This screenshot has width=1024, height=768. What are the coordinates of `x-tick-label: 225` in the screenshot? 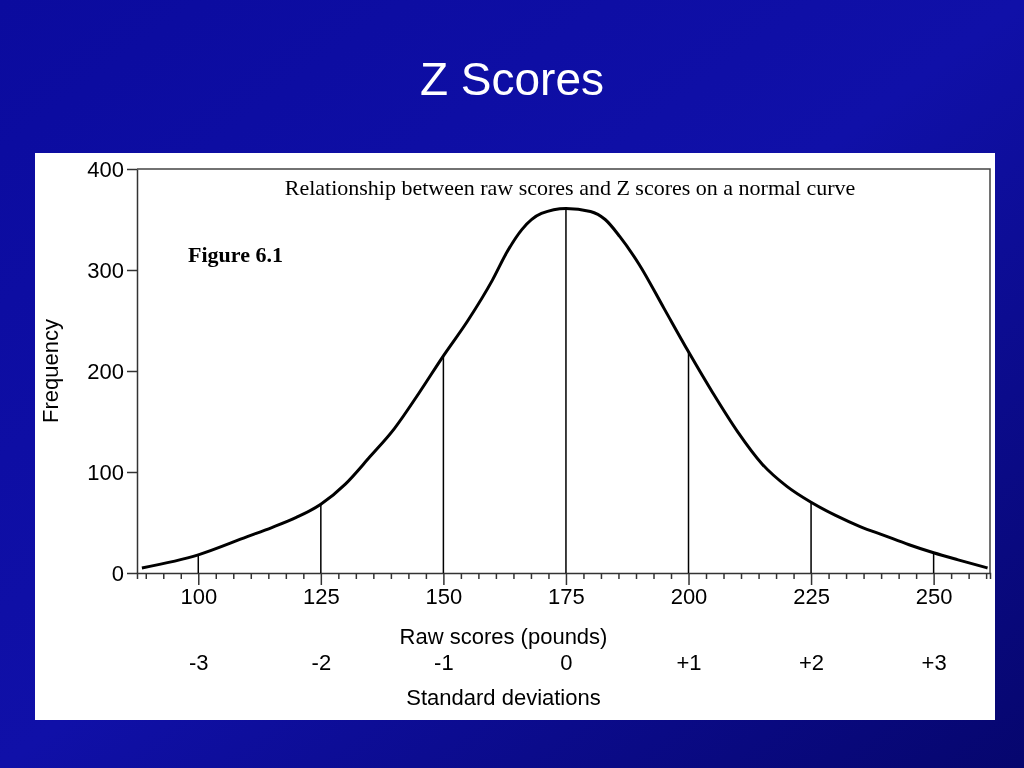 It's located at (811, 596).